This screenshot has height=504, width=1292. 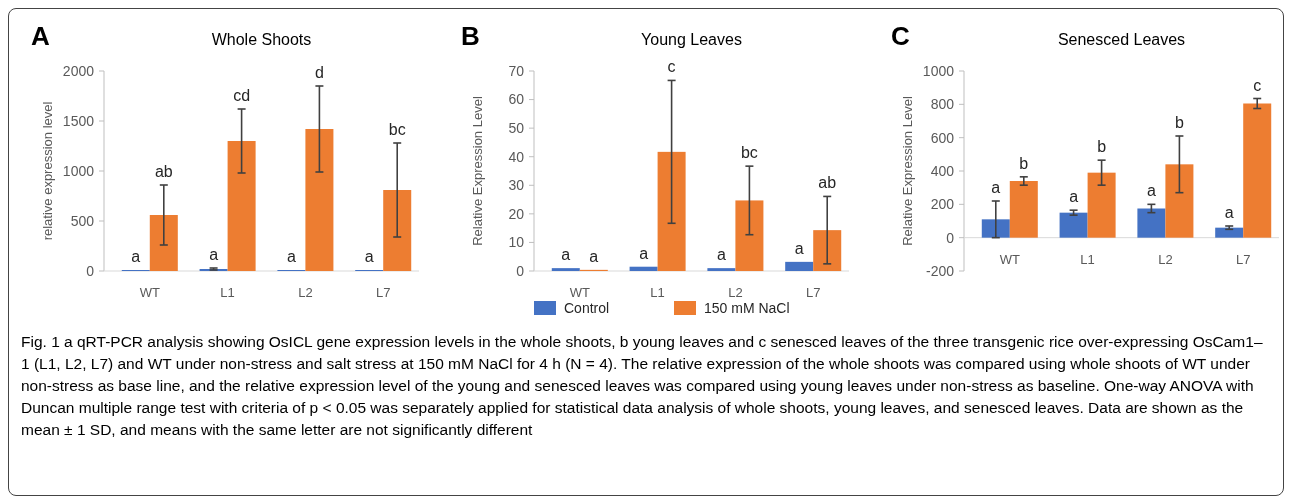 What do you see at coordinates (516, 99) in the screenshot?
I see `y-tick-label: 60` at bounding box center [516, 99].